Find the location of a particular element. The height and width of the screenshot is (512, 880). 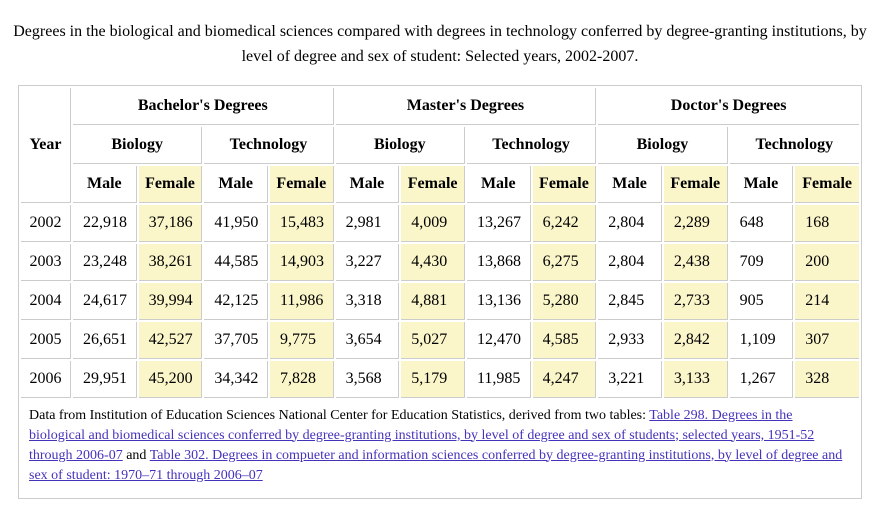

value-cell: 709 is located at coordinates (761, 262).